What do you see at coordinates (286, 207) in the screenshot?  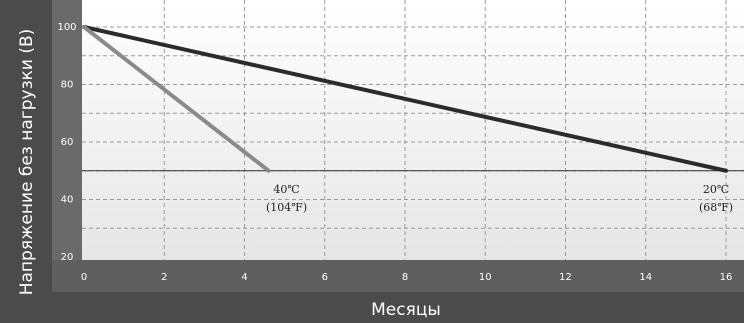 I see `annotation-temp-f: (104℉)` at bounding box center [286, 207].